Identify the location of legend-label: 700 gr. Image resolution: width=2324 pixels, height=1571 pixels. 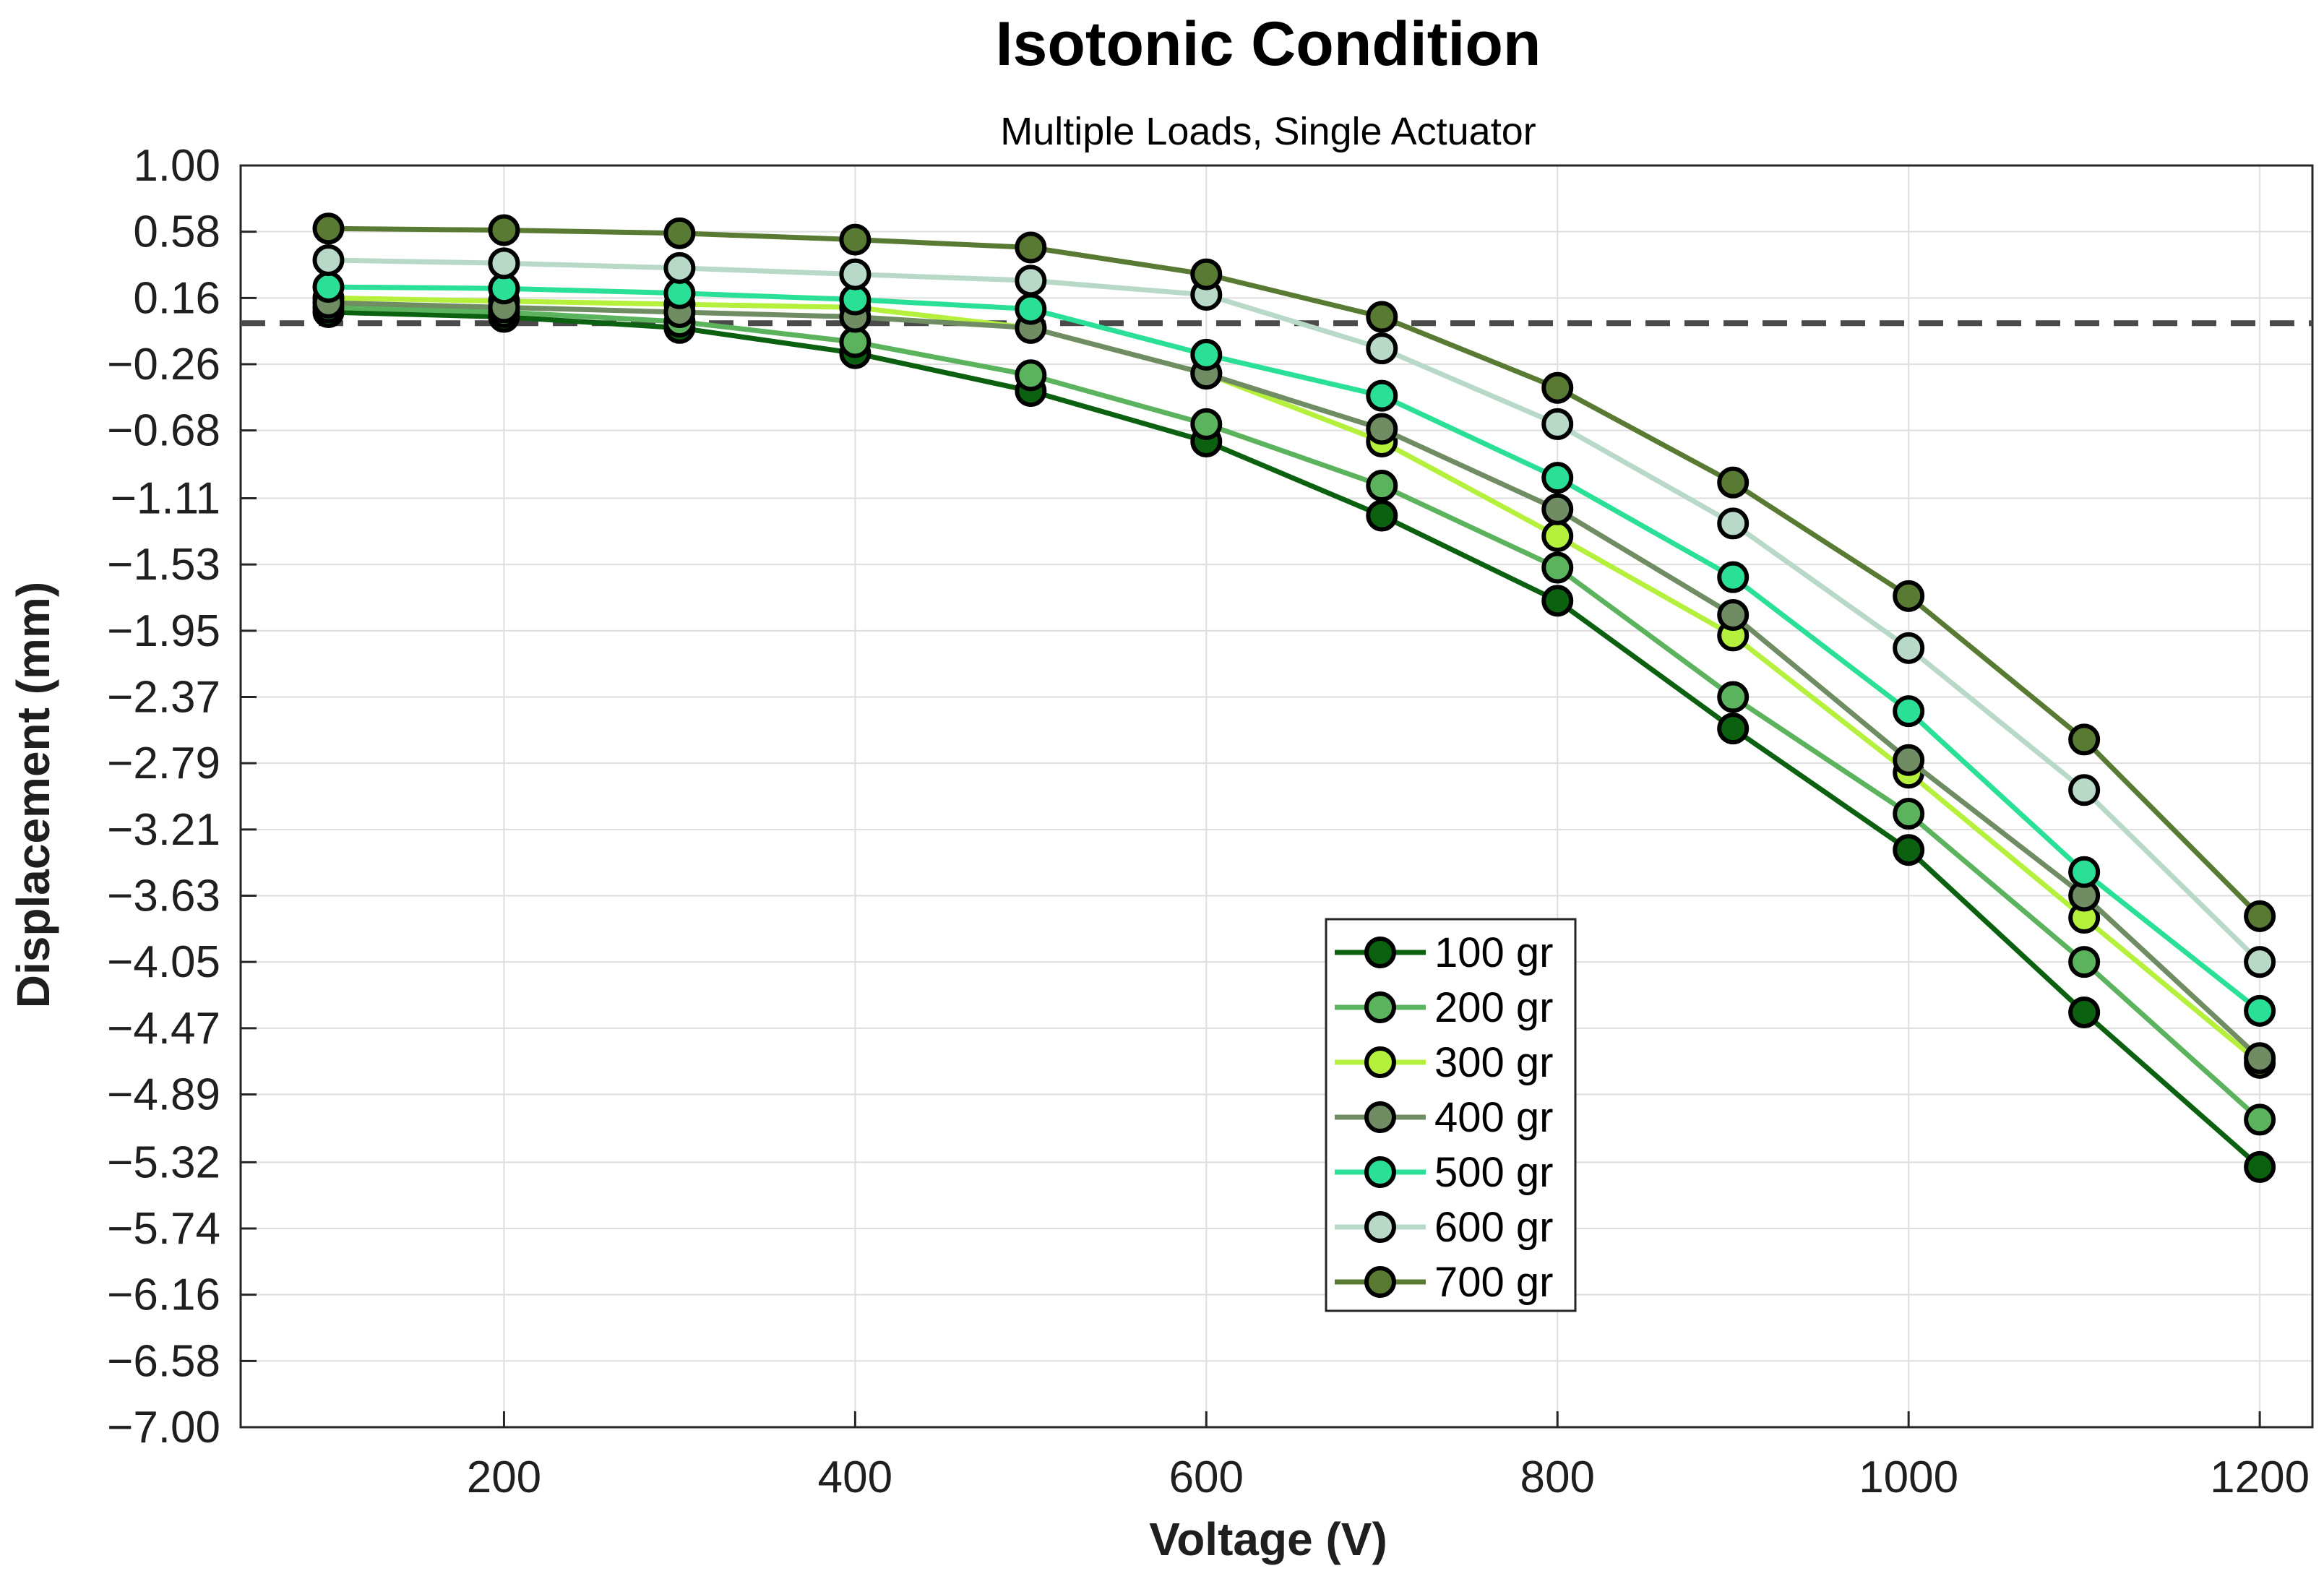
(1493, 1282).